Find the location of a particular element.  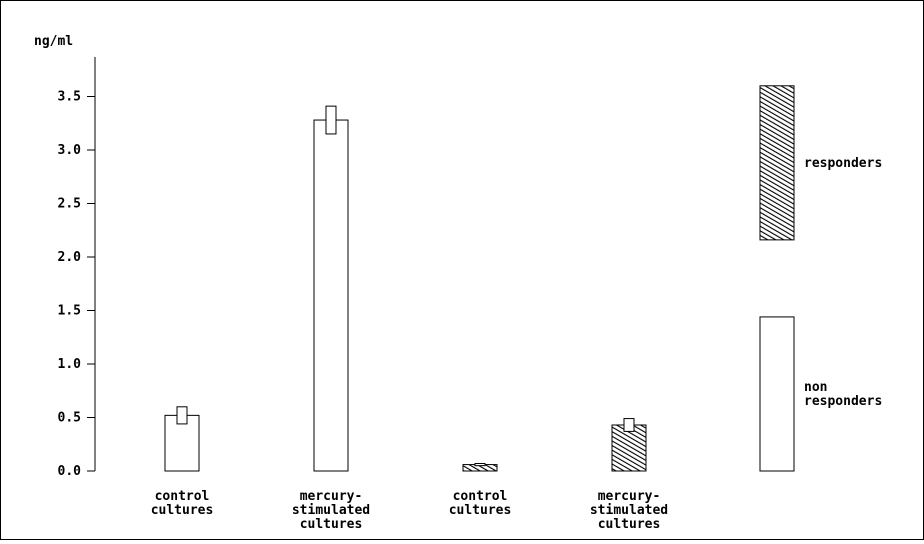

y-tick-label: 2.5 is located at coordinates (69, 204).